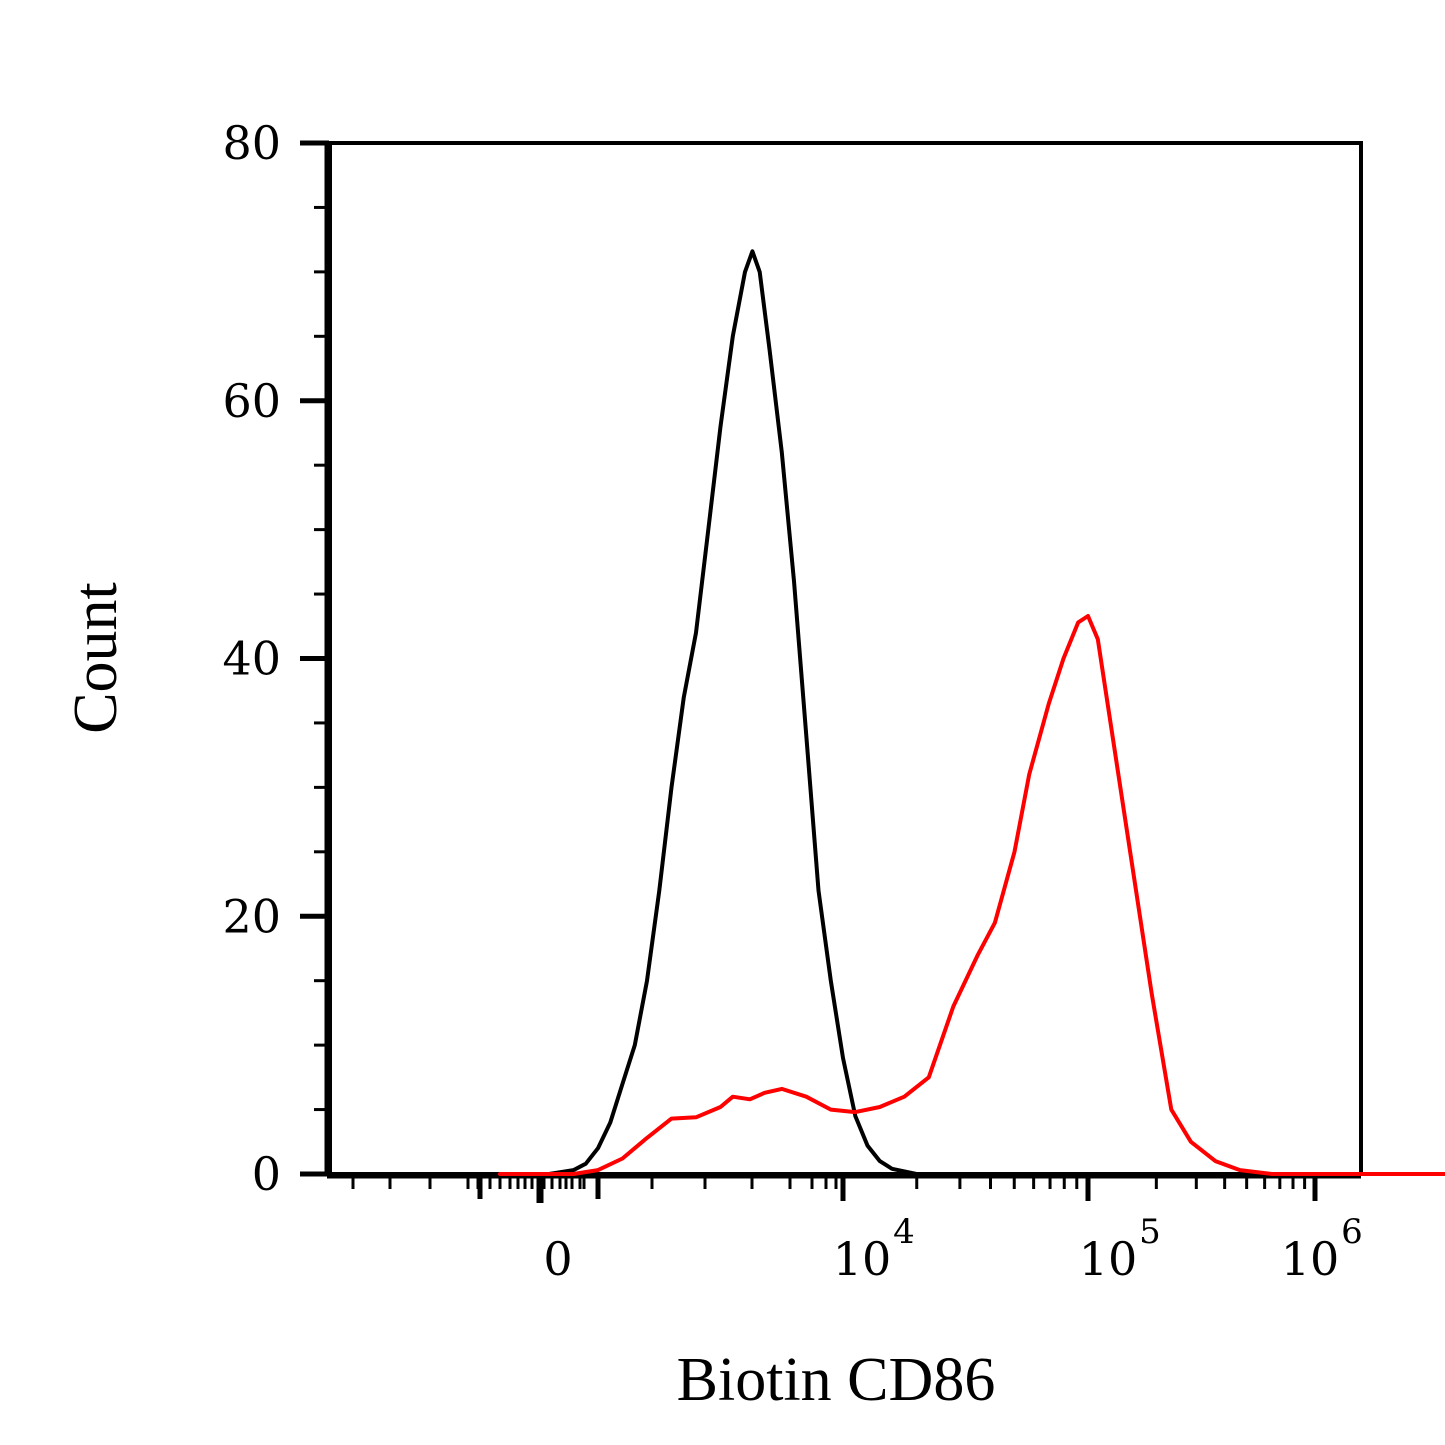 The height and width of the screenshot is (1445, 1445). I want to click on y-tick-label: 20, so click(251, 916).